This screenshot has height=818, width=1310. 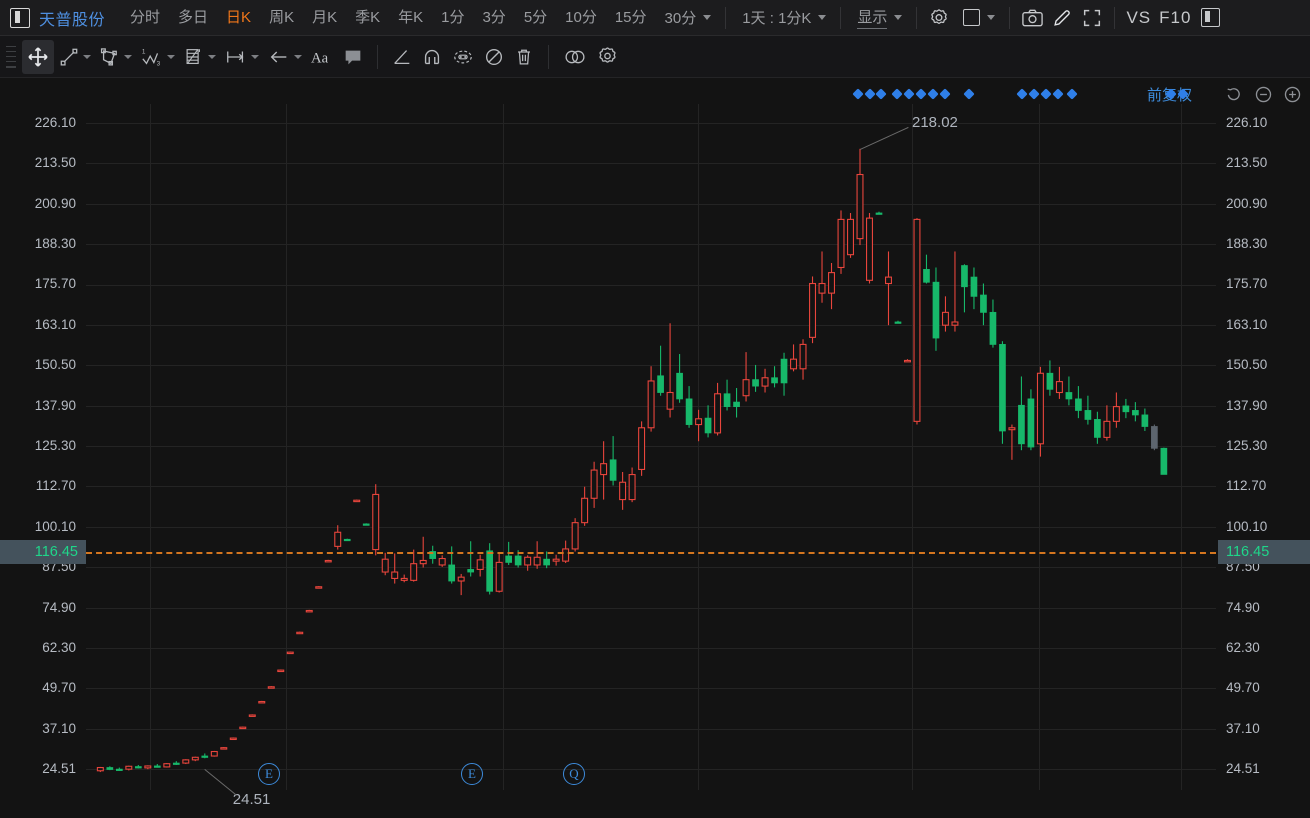 What do you see at coordinates (199, 57) in the screenshot?
I see `fibonacci-tool` at bounding box center [199, 57].